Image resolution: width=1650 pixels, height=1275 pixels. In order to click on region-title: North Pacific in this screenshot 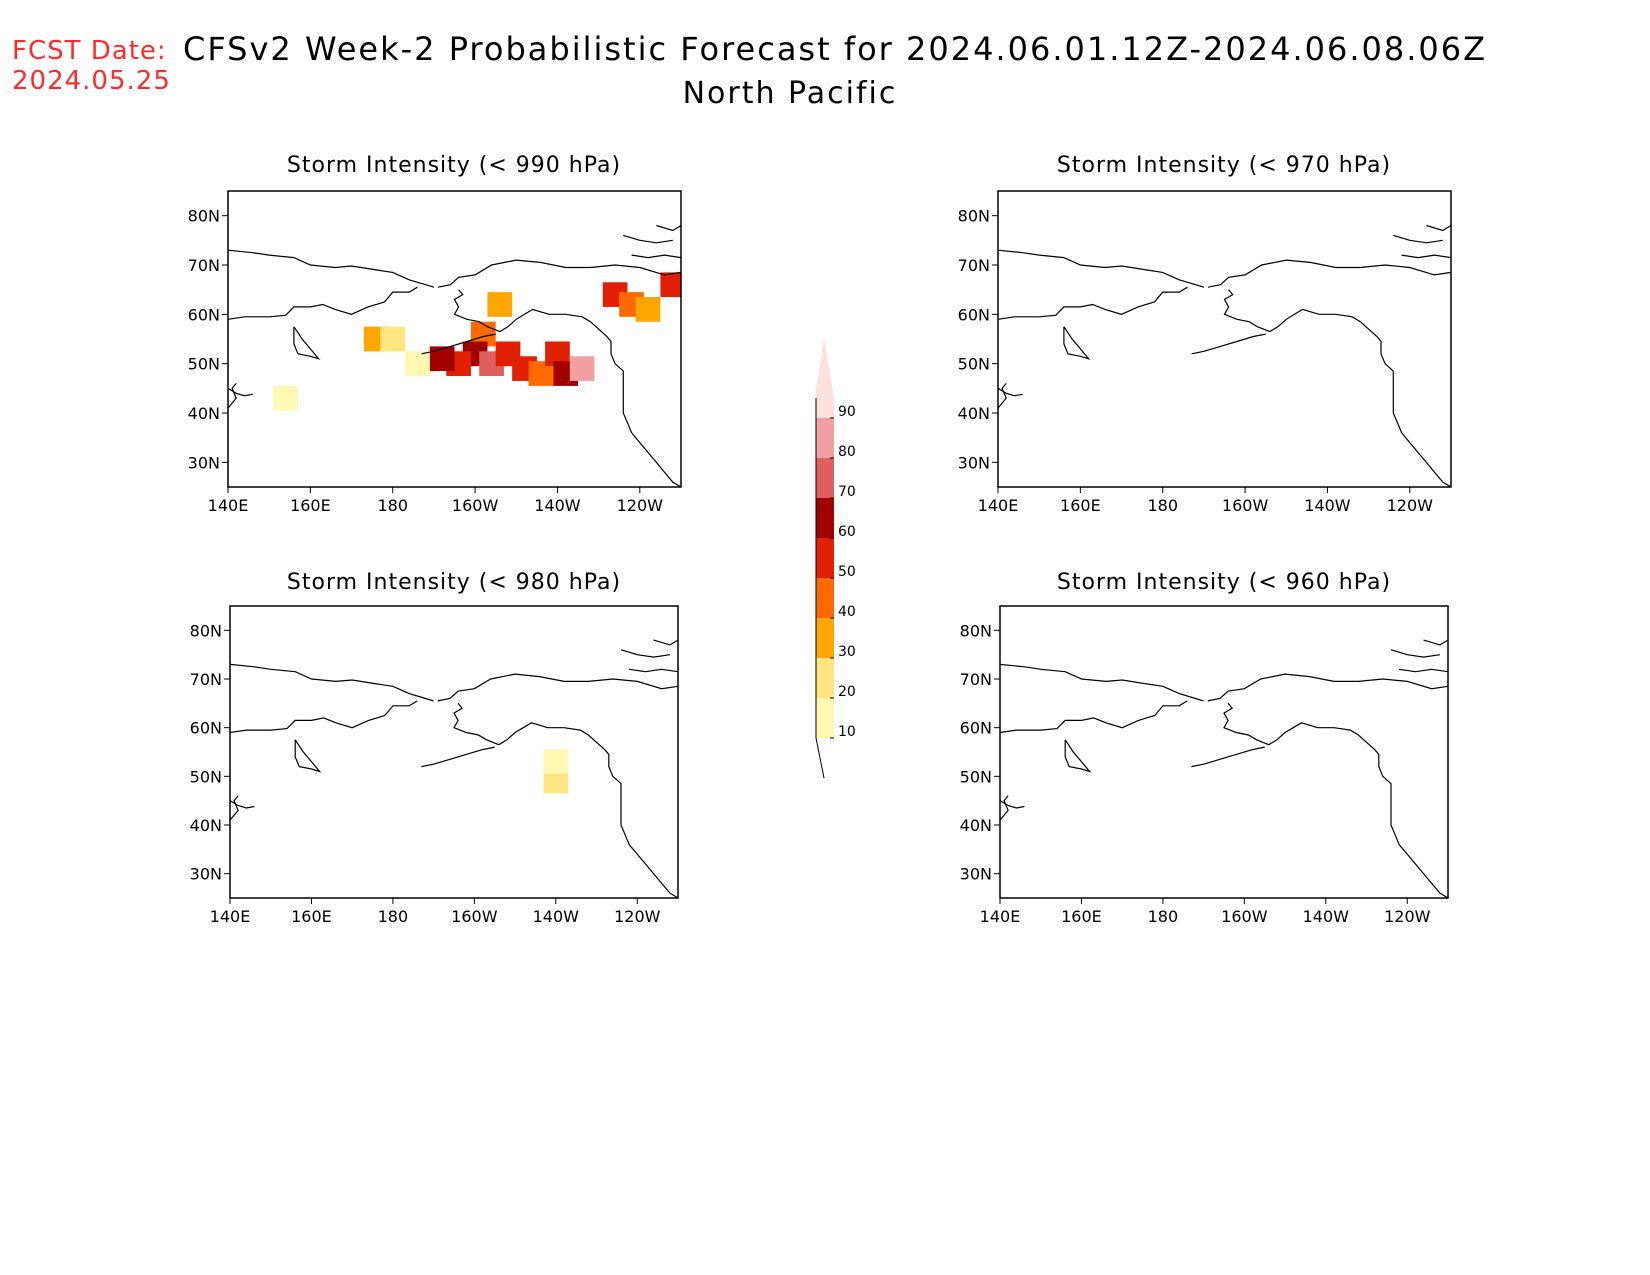, I will do `click(790, 93)`.